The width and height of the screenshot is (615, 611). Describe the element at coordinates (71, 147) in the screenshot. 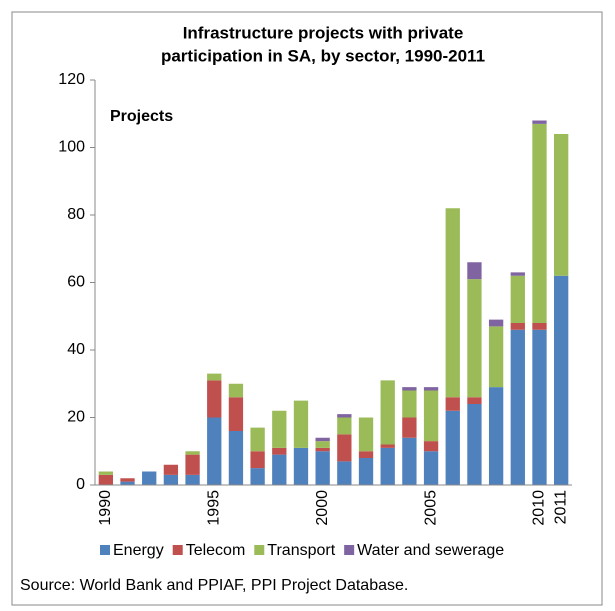

I see `y-tick-label: 100` at that location.